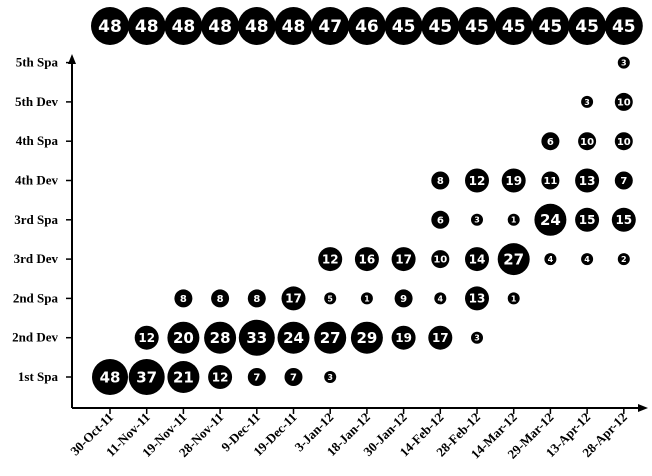  What do you see at coordinates (624, 259) in the screenshot?
I see `data-label: 2` at bounding box center [624, 259].